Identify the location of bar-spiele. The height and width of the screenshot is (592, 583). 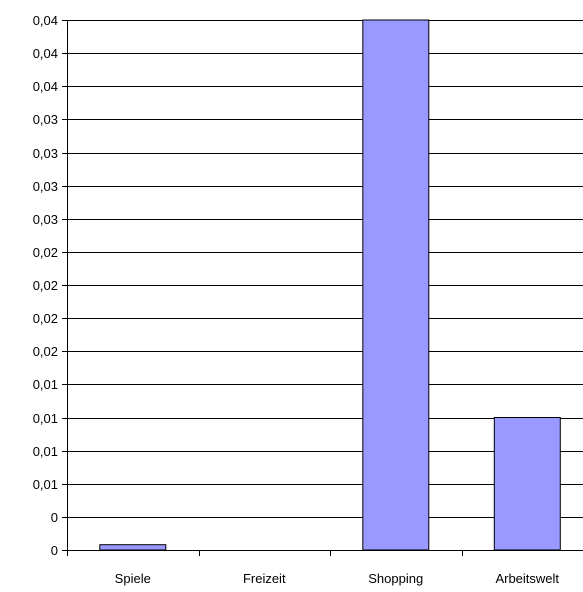
(133, 547).